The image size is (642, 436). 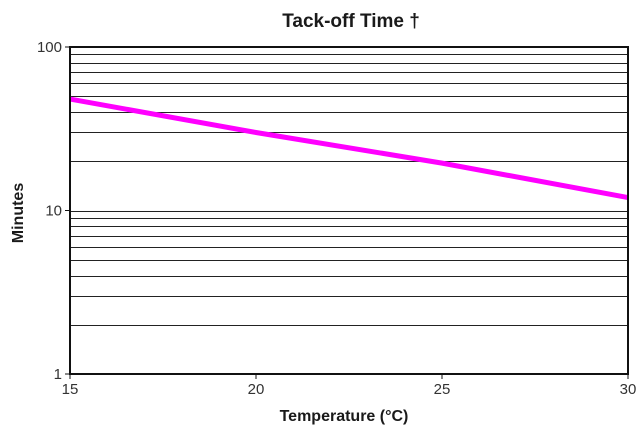 What do you see at coordinates (49, 47) in the screenshot?
I see `y-tick-label: 100` at bounding box center [49, 47].